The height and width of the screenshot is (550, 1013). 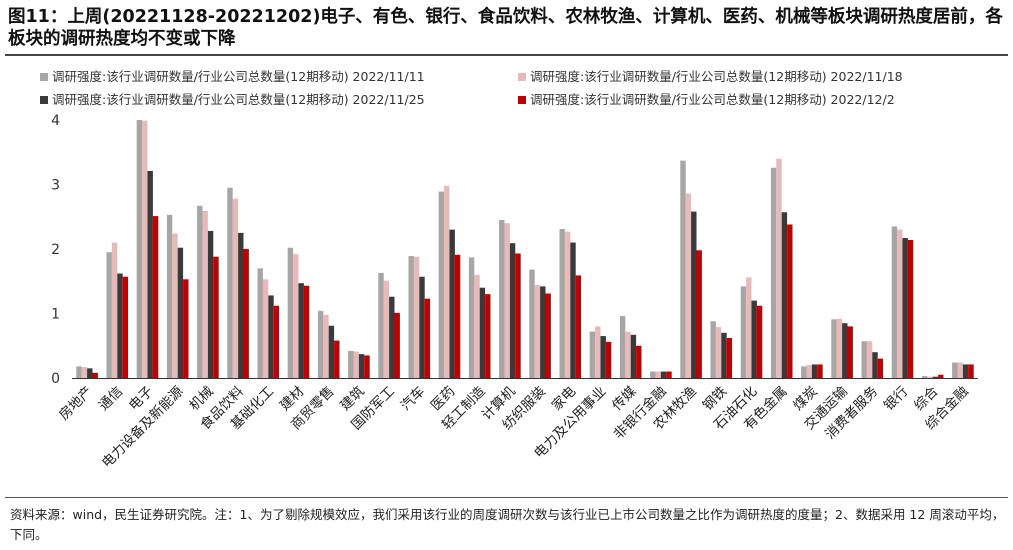 I want to click on title-divider, so click(x=506, y=55).